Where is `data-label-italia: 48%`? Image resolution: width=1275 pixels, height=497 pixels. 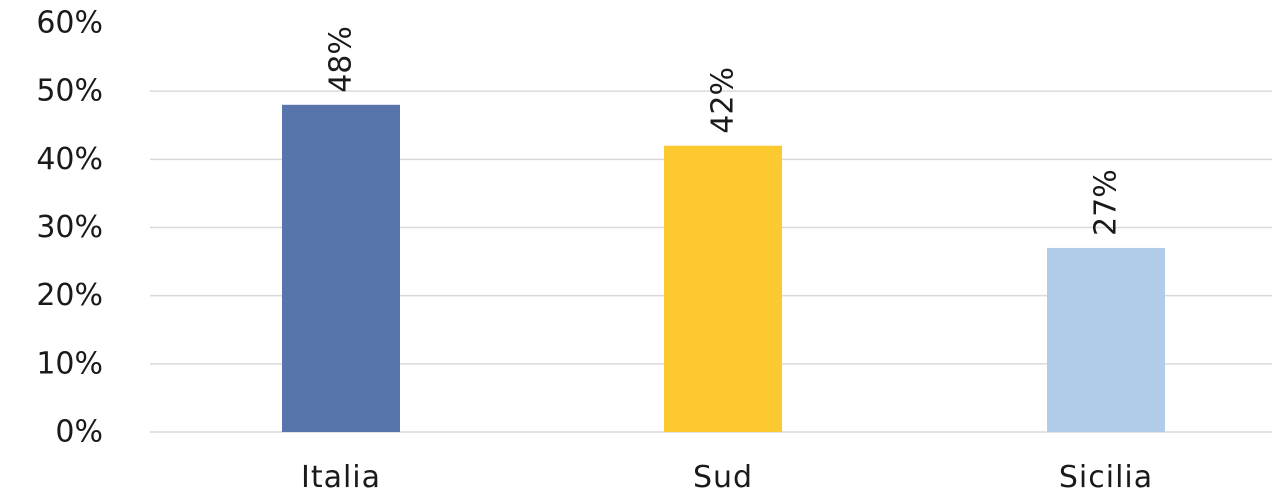
data-label-italia: 48% is located at coordinates (341, 59).